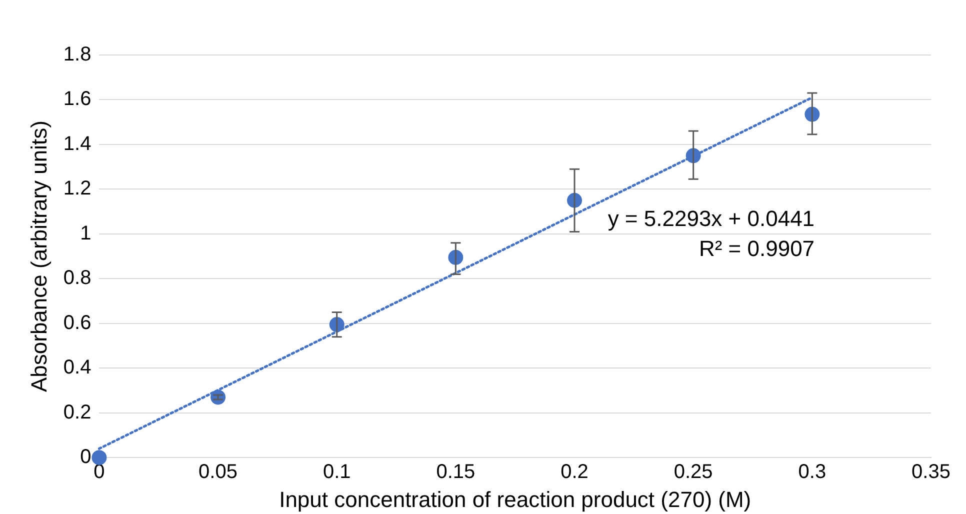 Image resolution: width=966 pixels, height=514 pixels. I want to click on x-tick-label: 0.3, so click(812, 472).